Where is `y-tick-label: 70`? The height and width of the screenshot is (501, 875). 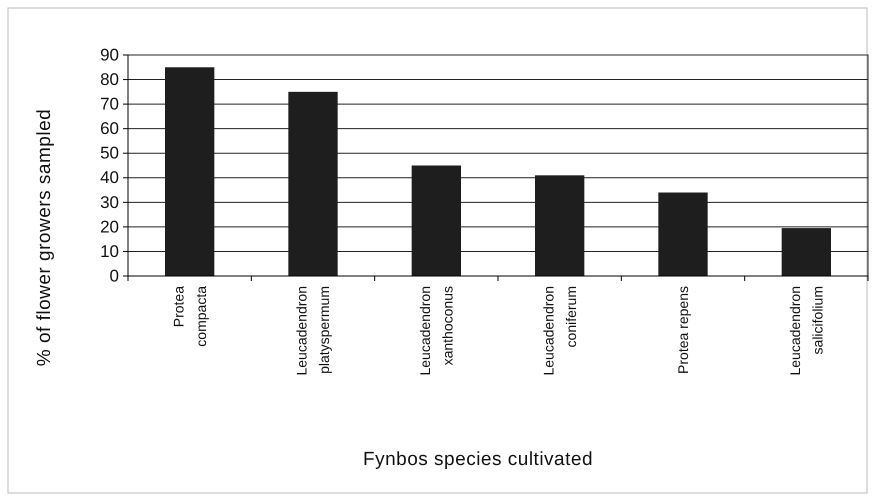 y-tick-label: 70 is located at coordinates (109, 104).